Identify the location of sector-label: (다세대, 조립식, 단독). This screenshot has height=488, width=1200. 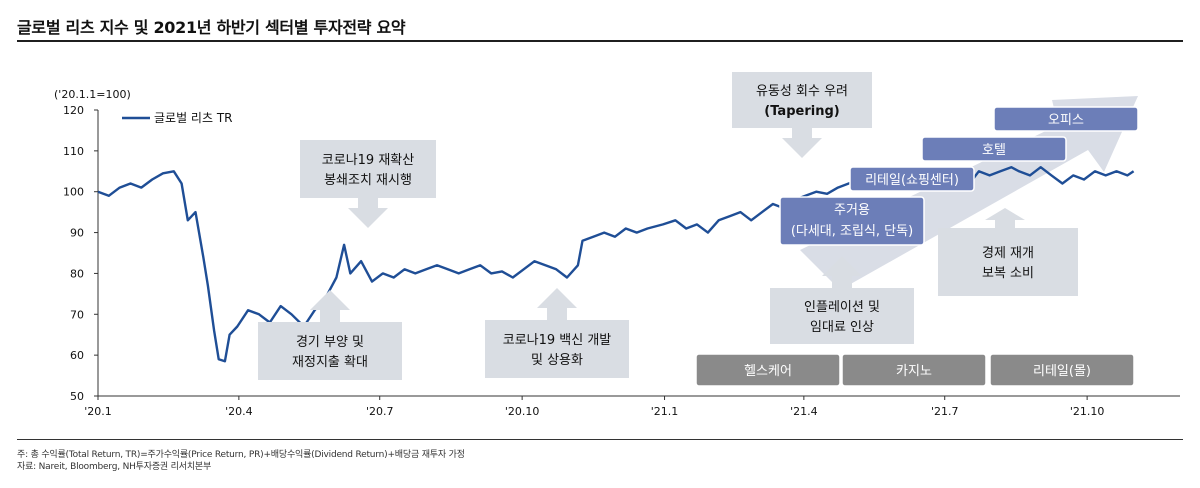
(852, 231).